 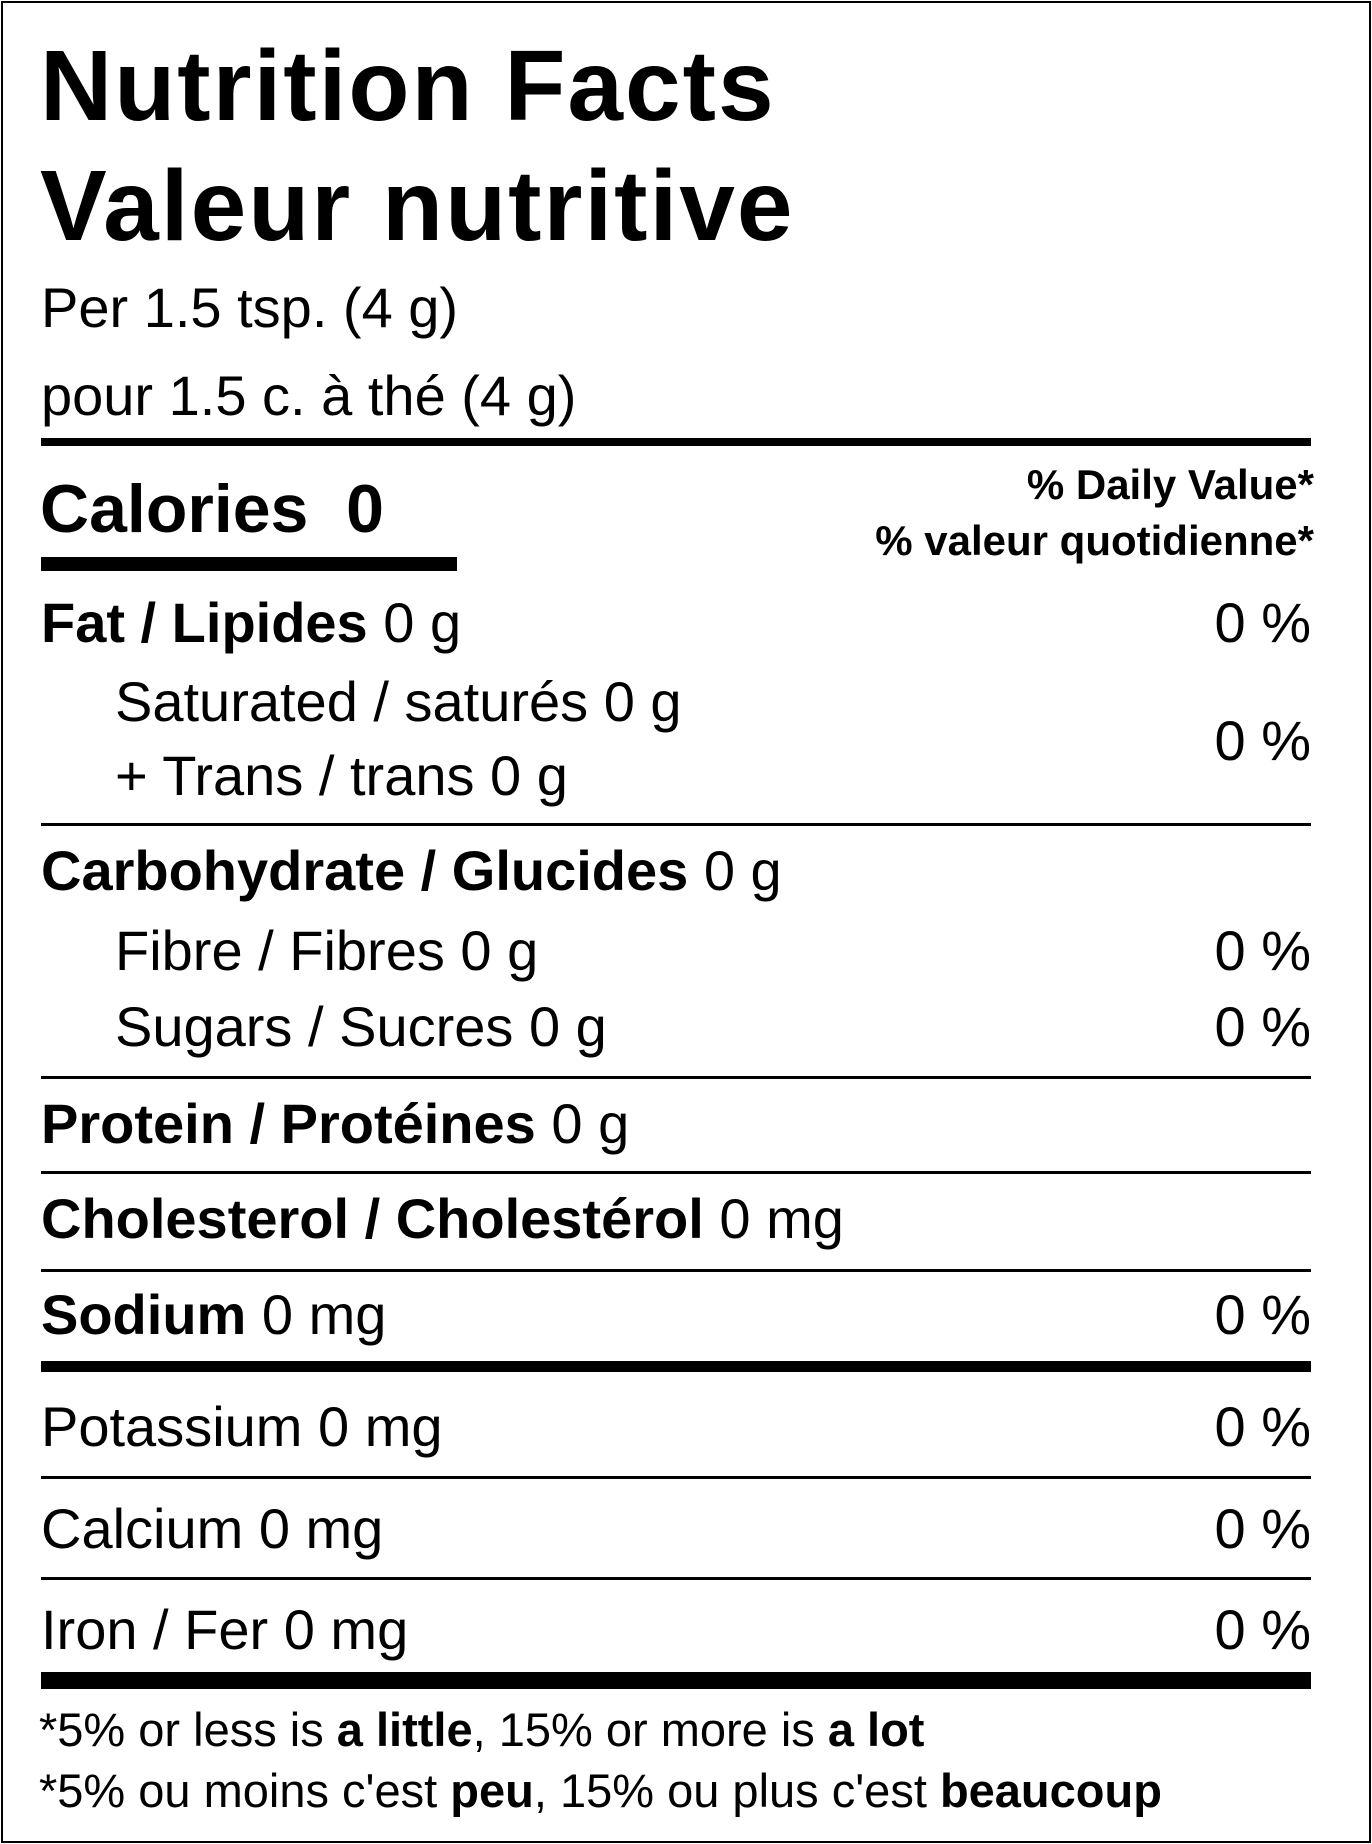 I want to click on fat-label: Fat / Lipides, so click(x=204, y=622).